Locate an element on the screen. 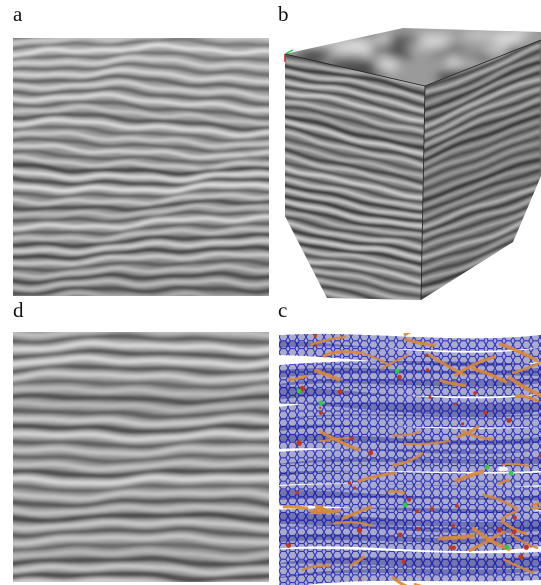 The image size is (541, 585). cube-front-face is located at coordinates (355, 177).